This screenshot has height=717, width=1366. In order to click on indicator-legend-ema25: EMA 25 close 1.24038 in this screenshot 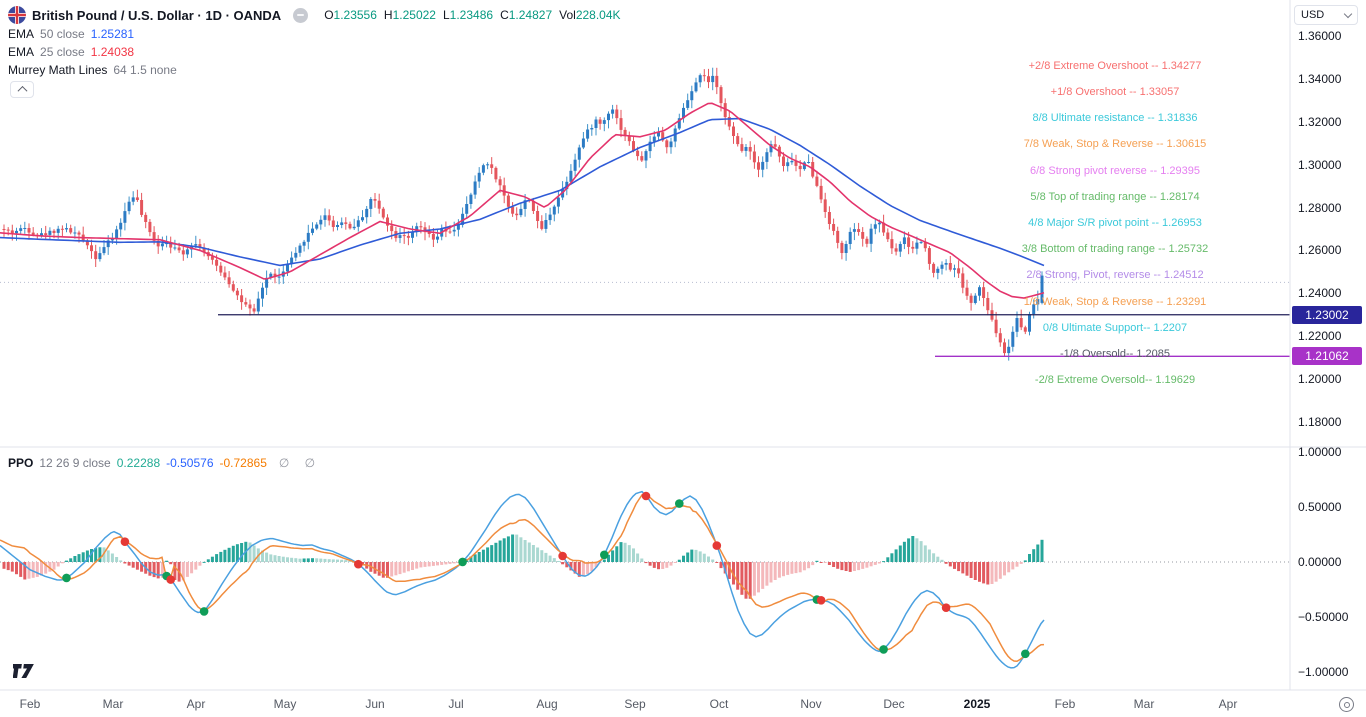, I will do `click(71, 52)`.